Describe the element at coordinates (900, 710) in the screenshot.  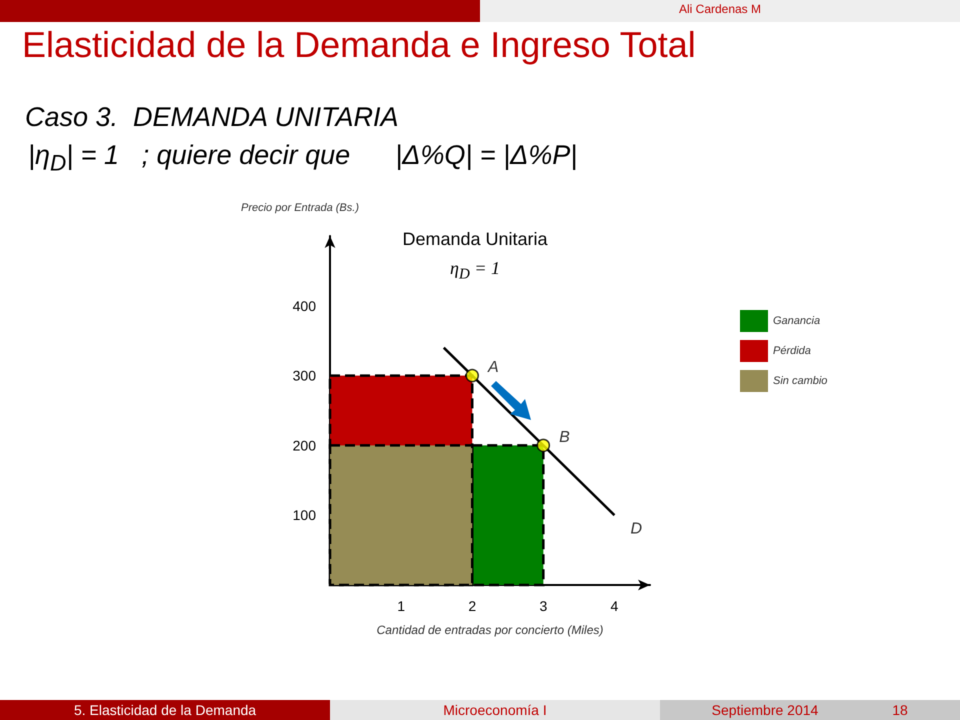
I see `text: 18` at that location.